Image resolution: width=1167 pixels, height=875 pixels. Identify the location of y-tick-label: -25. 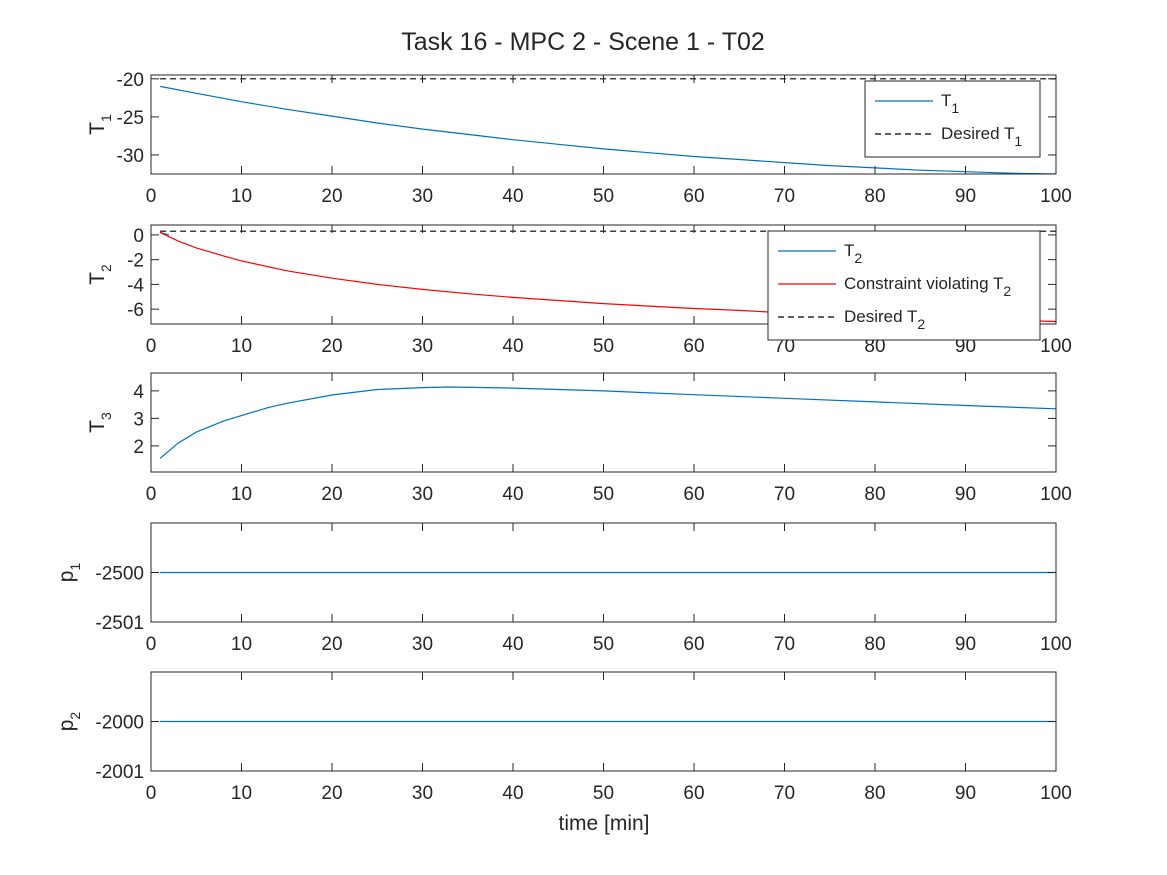
(130, 118).